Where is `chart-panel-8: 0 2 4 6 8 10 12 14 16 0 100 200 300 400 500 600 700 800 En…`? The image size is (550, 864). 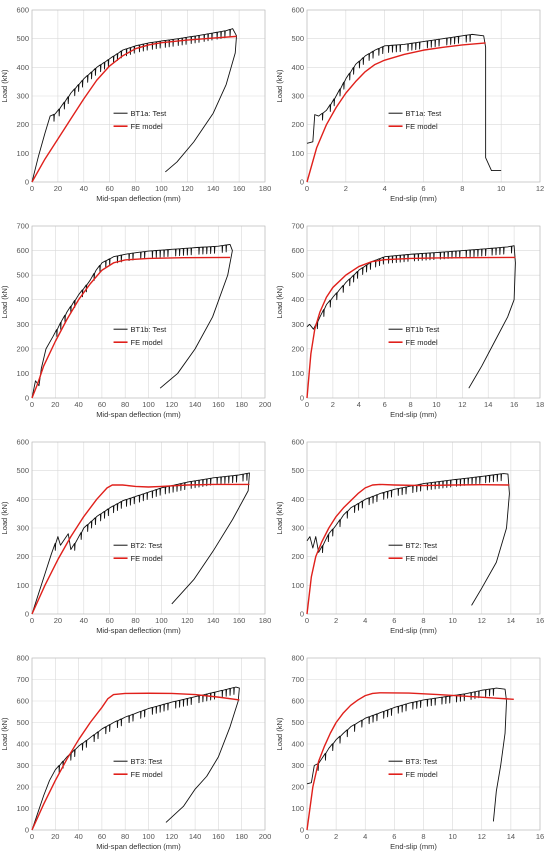
chart-panel-8: 0 2 4 6 8 10 12 14 16 0 100 200 300 400 500 600 700 800 En… is located at coordinates (412, 756).